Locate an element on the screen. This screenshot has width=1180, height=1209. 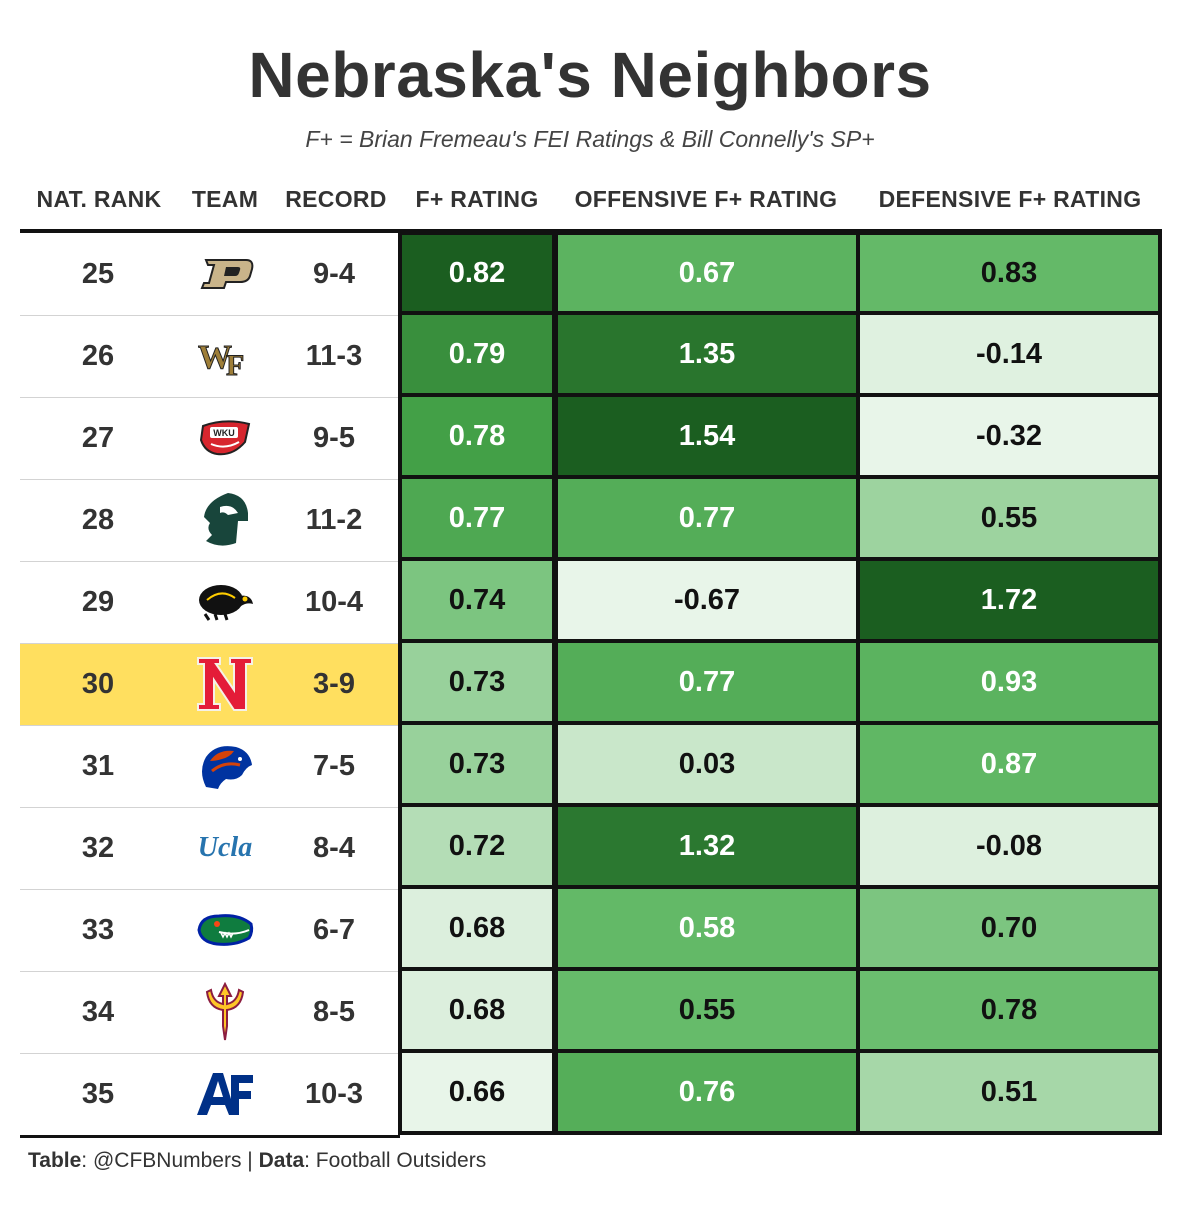
svg-text: Ucla is located at coordinates (225, 847).